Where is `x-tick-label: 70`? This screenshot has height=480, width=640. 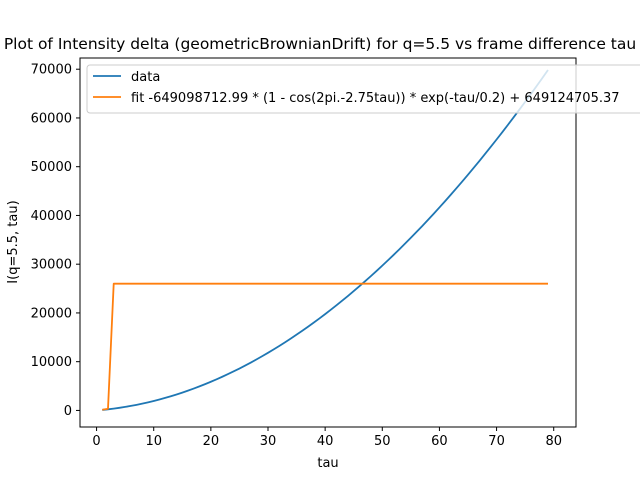
x-tick-label: 70 is located at coordinates (496, 441).